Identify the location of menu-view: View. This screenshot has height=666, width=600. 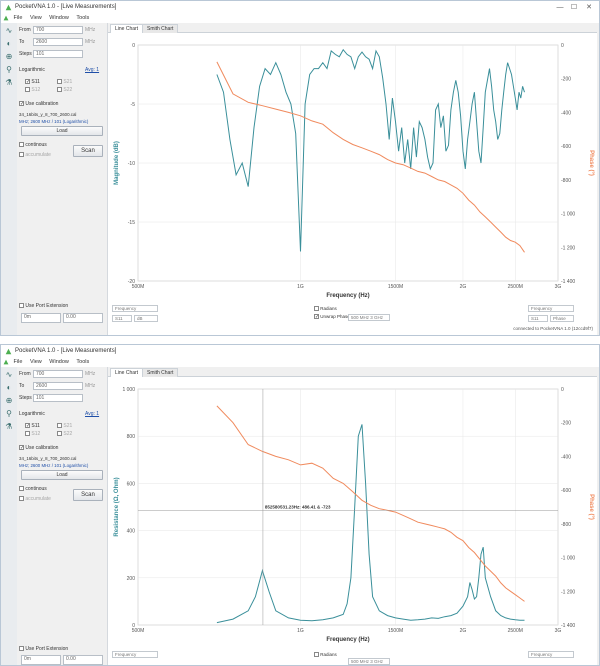
(35, 18).